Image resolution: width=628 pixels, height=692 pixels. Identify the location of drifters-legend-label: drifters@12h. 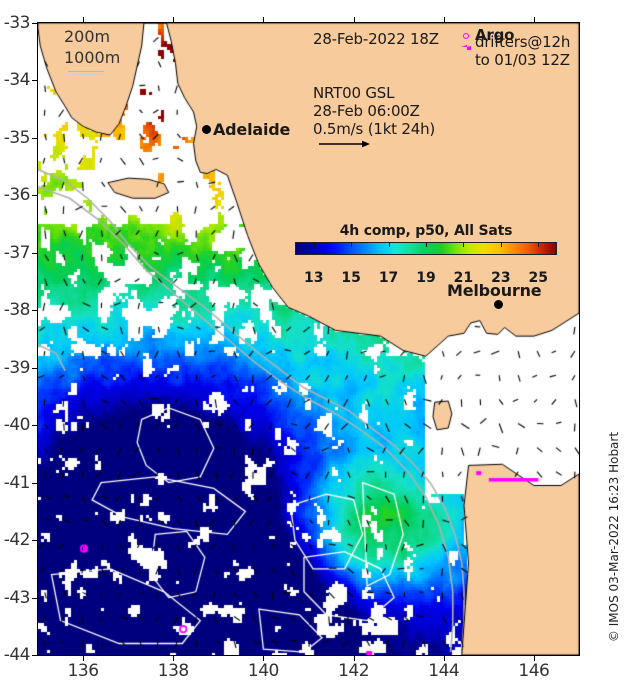
(523, 42).